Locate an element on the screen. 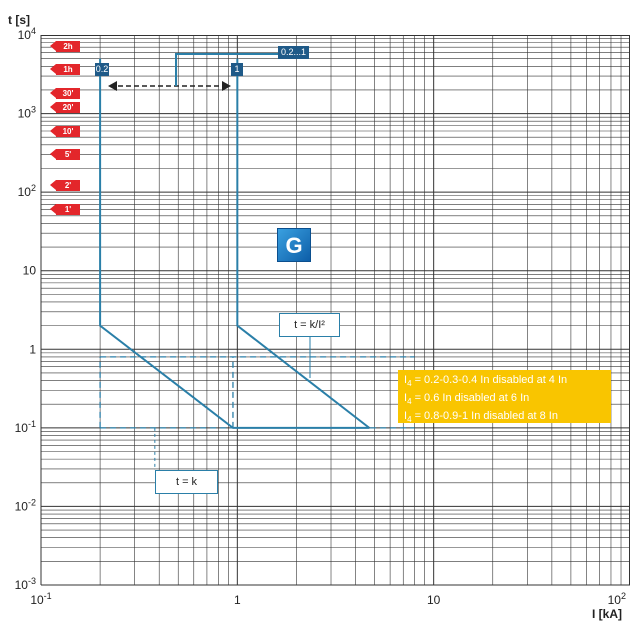 The image size is (631, 623). y-tick-label: 10⁴ is located at coordinates (27, 34).